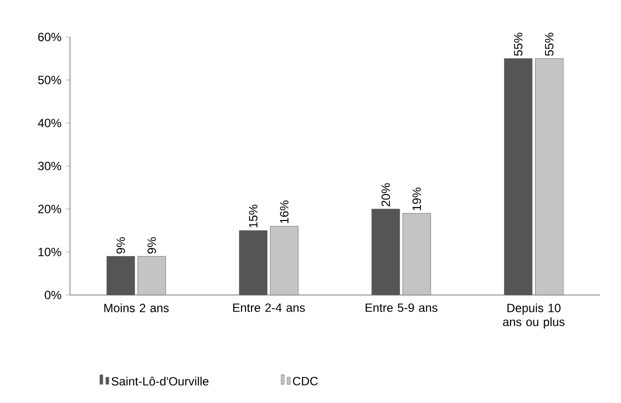  Describe the element at coordinates (53, 295) in the screenshot. I see `y-tick-label: 0%` at that location.